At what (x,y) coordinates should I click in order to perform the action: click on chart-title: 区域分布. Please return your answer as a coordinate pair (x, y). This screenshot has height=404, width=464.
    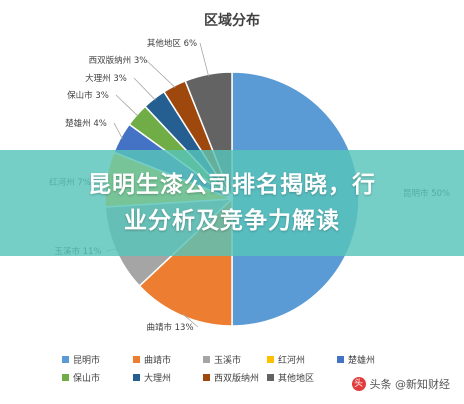
    Looking at the image, I should click on (232, 20).